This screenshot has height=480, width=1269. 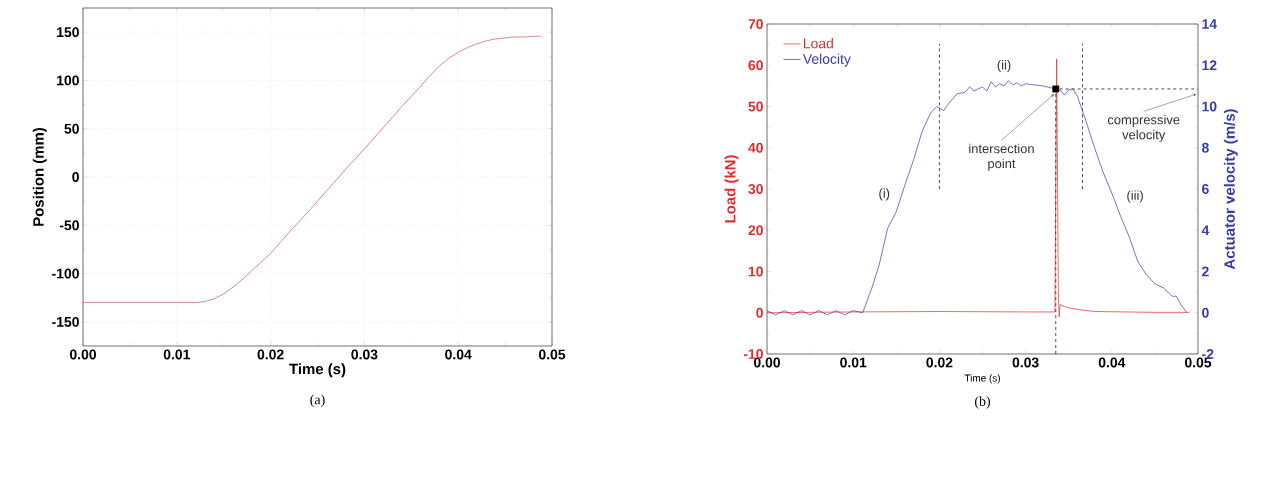 I want to click on y2-tick-label: -2, so click(x=1208, y=354).